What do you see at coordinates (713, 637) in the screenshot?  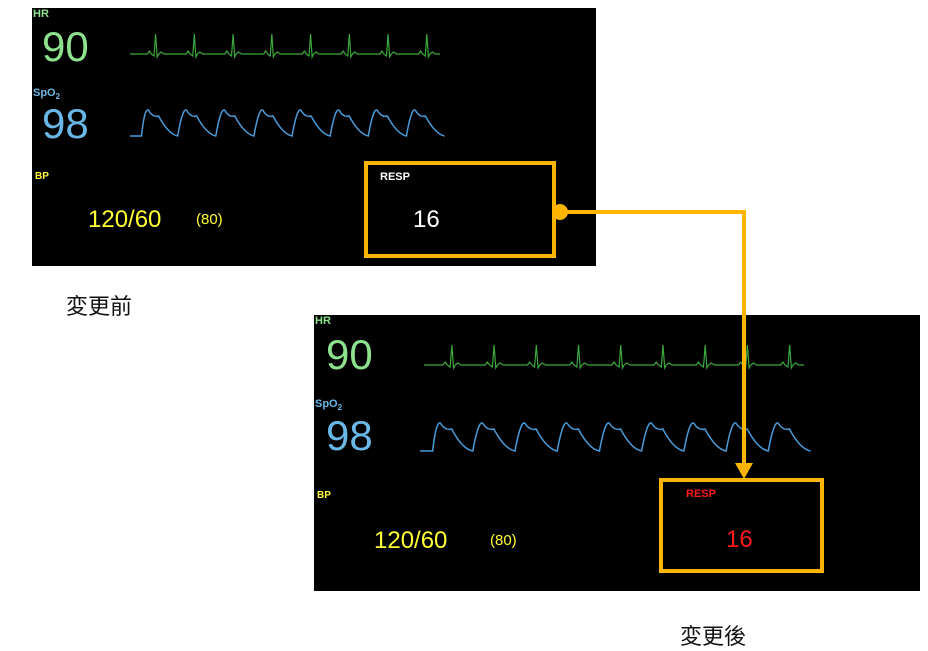 I see `caption-after: 変更後` at bounding box center [713, 637].